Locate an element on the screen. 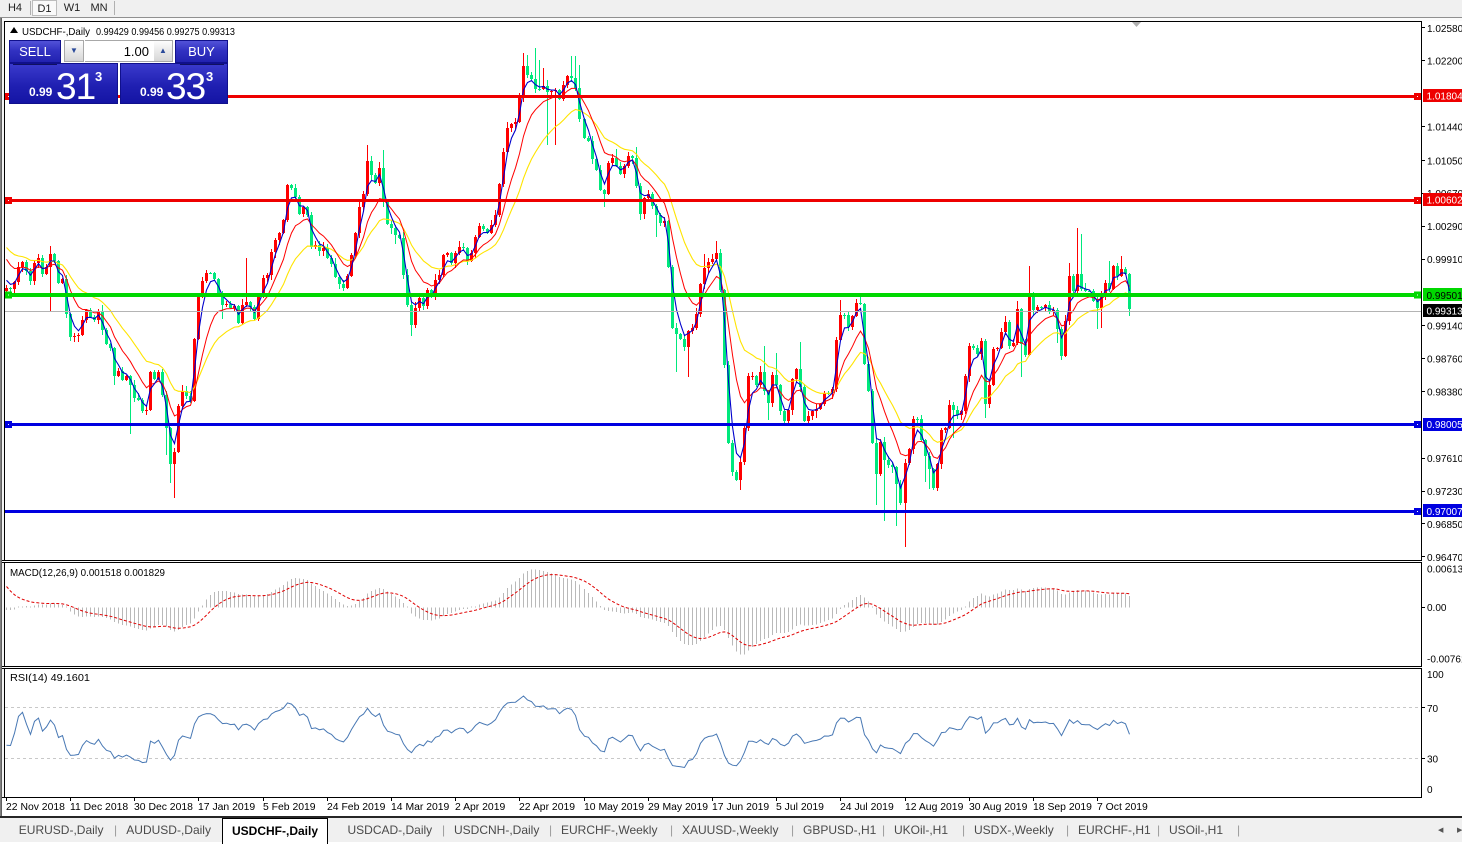 This screenshot has width=1462, height=844. svg-text: 0.98760 is located at coordinates (1444, 360).